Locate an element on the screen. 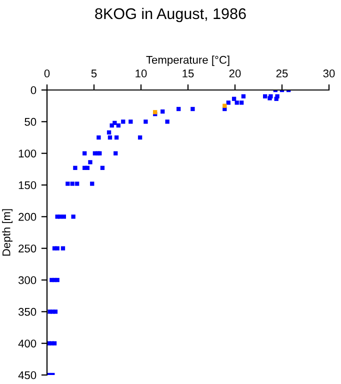 This screenshot has width=341, height=384. x-tick-label: 15 is located at coordinates (188, 74).